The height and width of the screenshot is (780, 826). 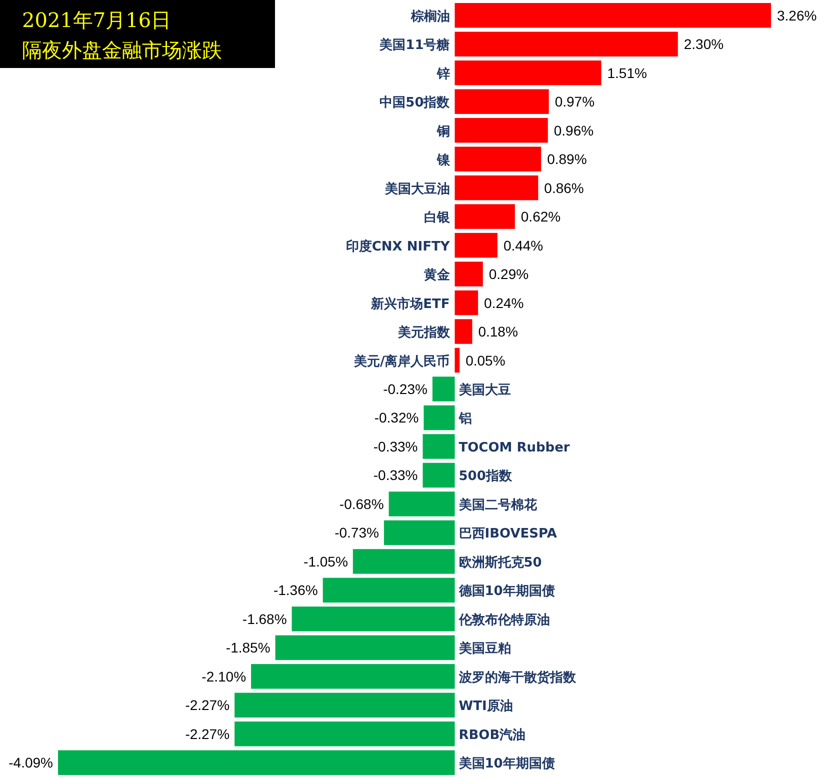 What do you see at coordinates (507, 534) in the screenshot?
I see `y-tick-label: 巴西IBOVESPA` at bounding box center [507, 534].